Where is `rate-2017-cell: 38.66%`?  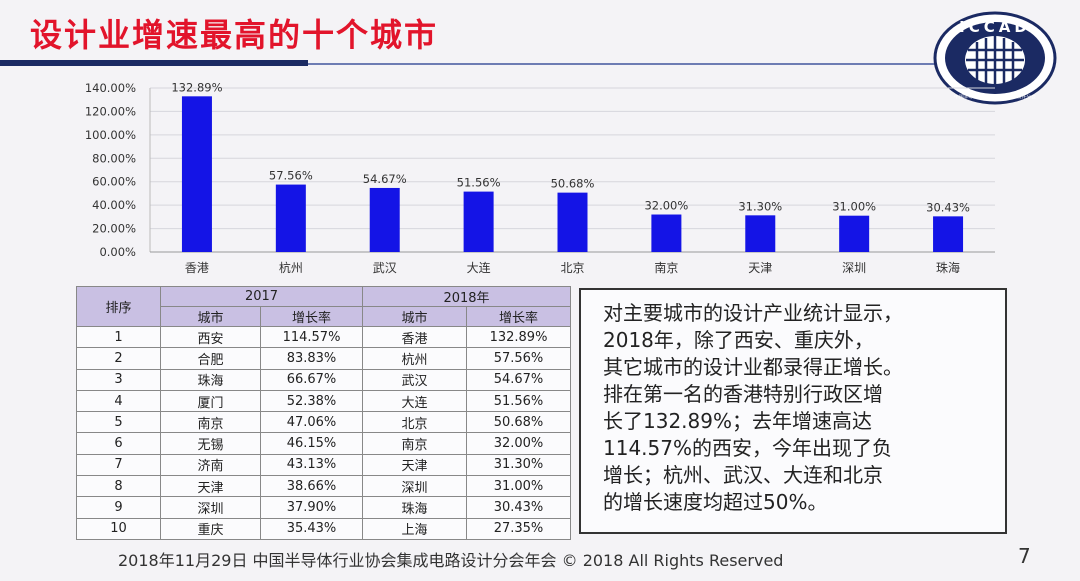 rate-2017-cell: 38.66% is located at coordinates (311, 486).